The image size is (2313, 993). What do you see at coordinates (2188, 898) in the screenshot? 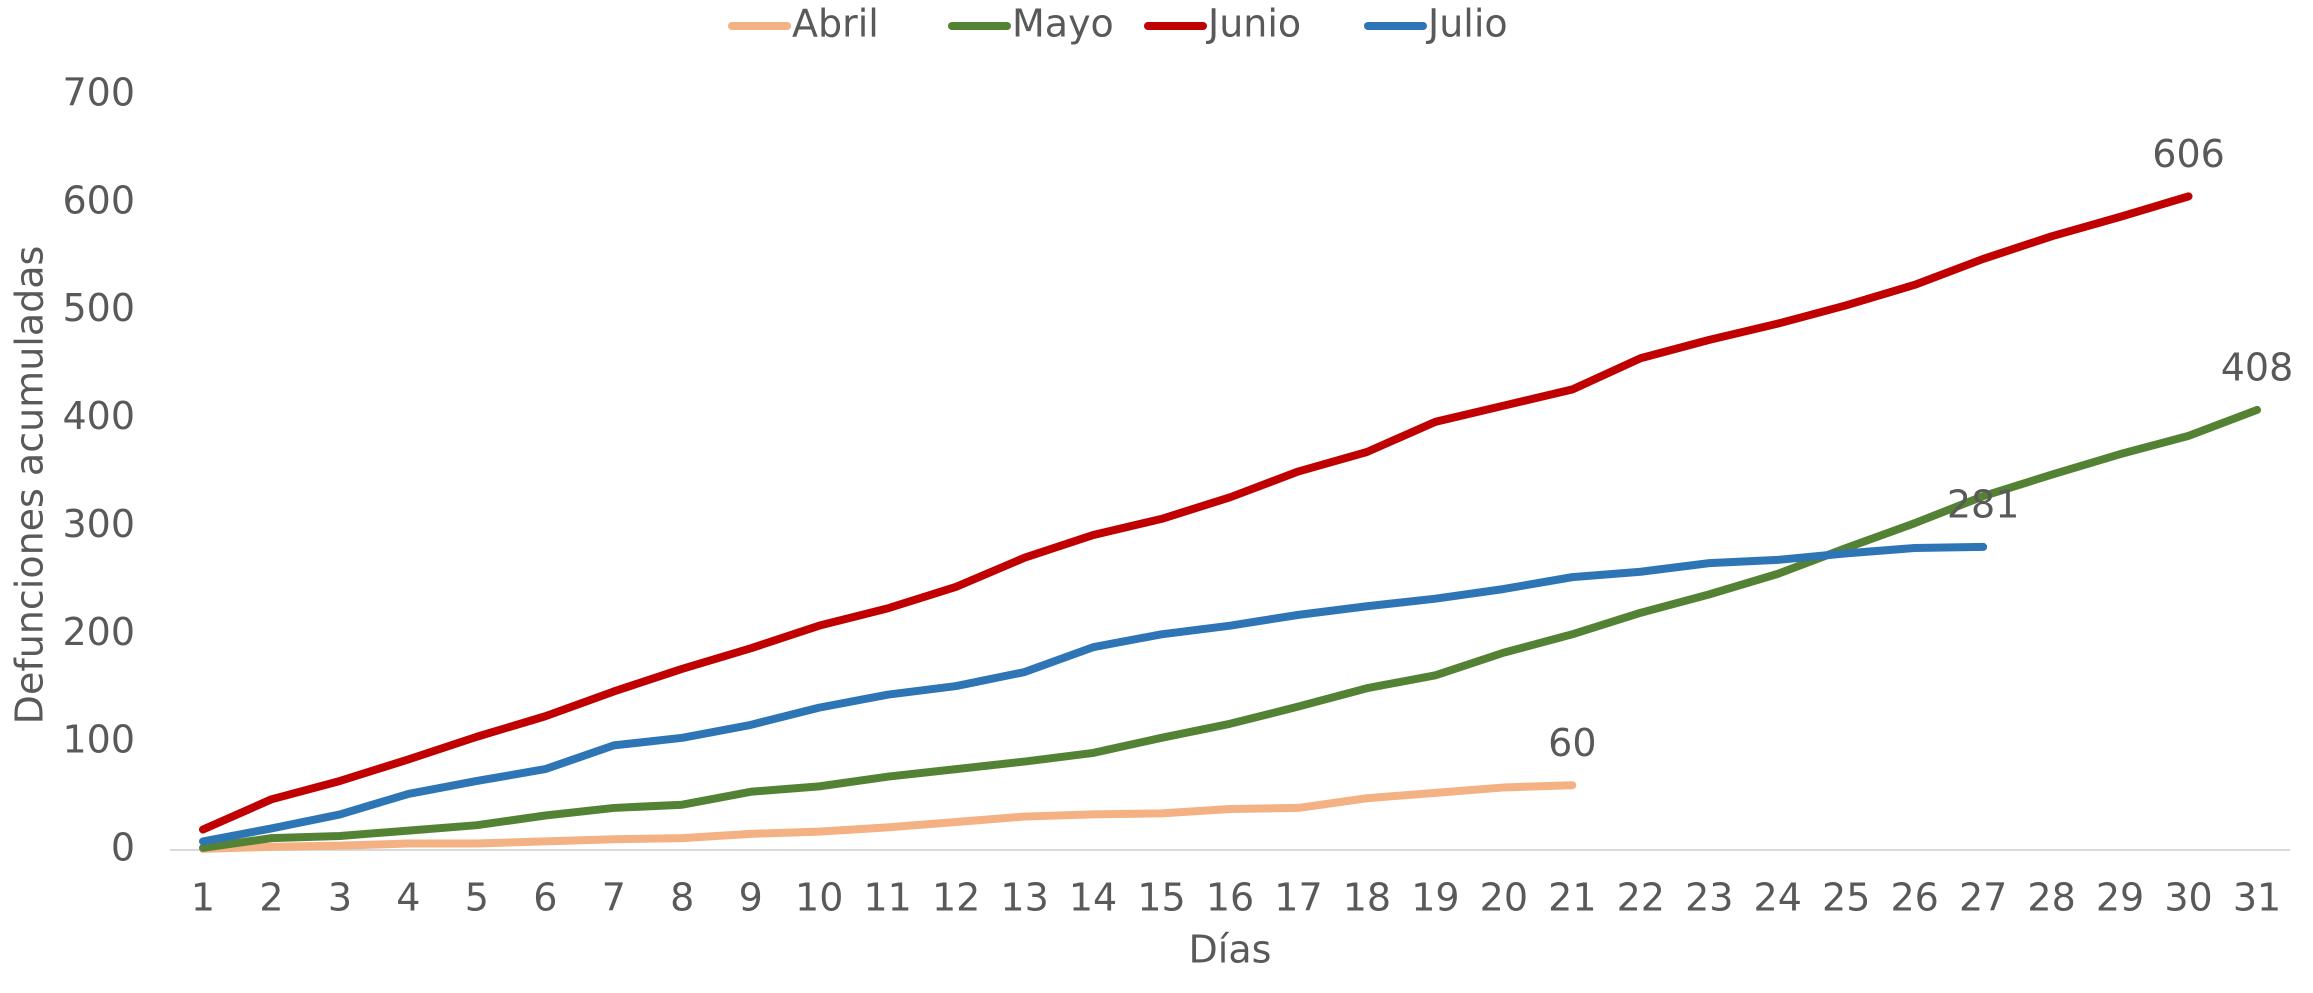
I see `x-tick-label: 30` at bounding box center [2188, 898].